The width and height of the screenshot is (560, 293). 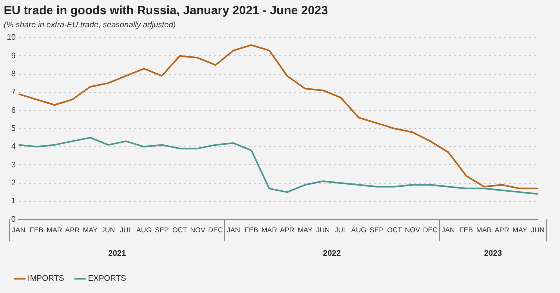 I want to click on text: 2021, so click(x=117, y=253).